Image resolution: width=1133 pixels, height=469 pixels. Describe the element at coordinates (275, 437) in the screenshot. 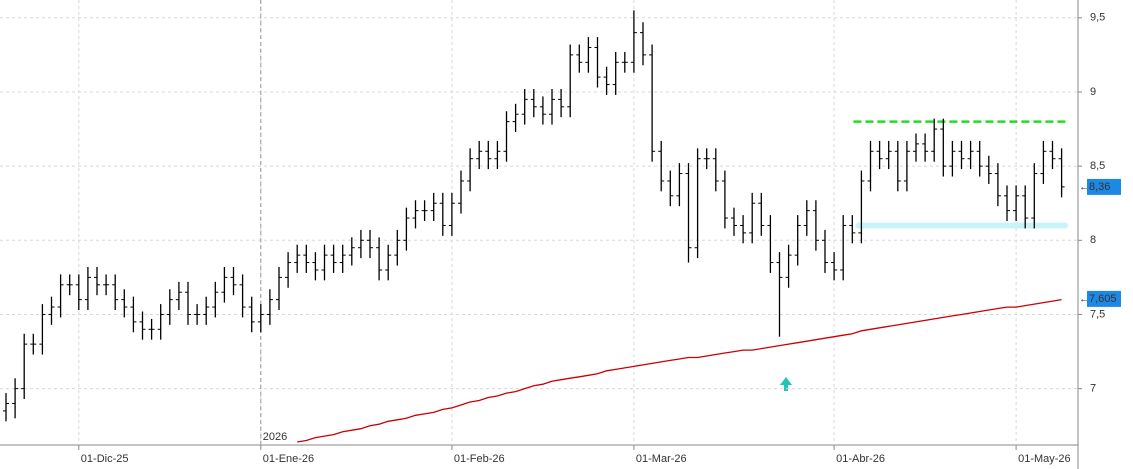

I see `year-label: 2026` at that location.